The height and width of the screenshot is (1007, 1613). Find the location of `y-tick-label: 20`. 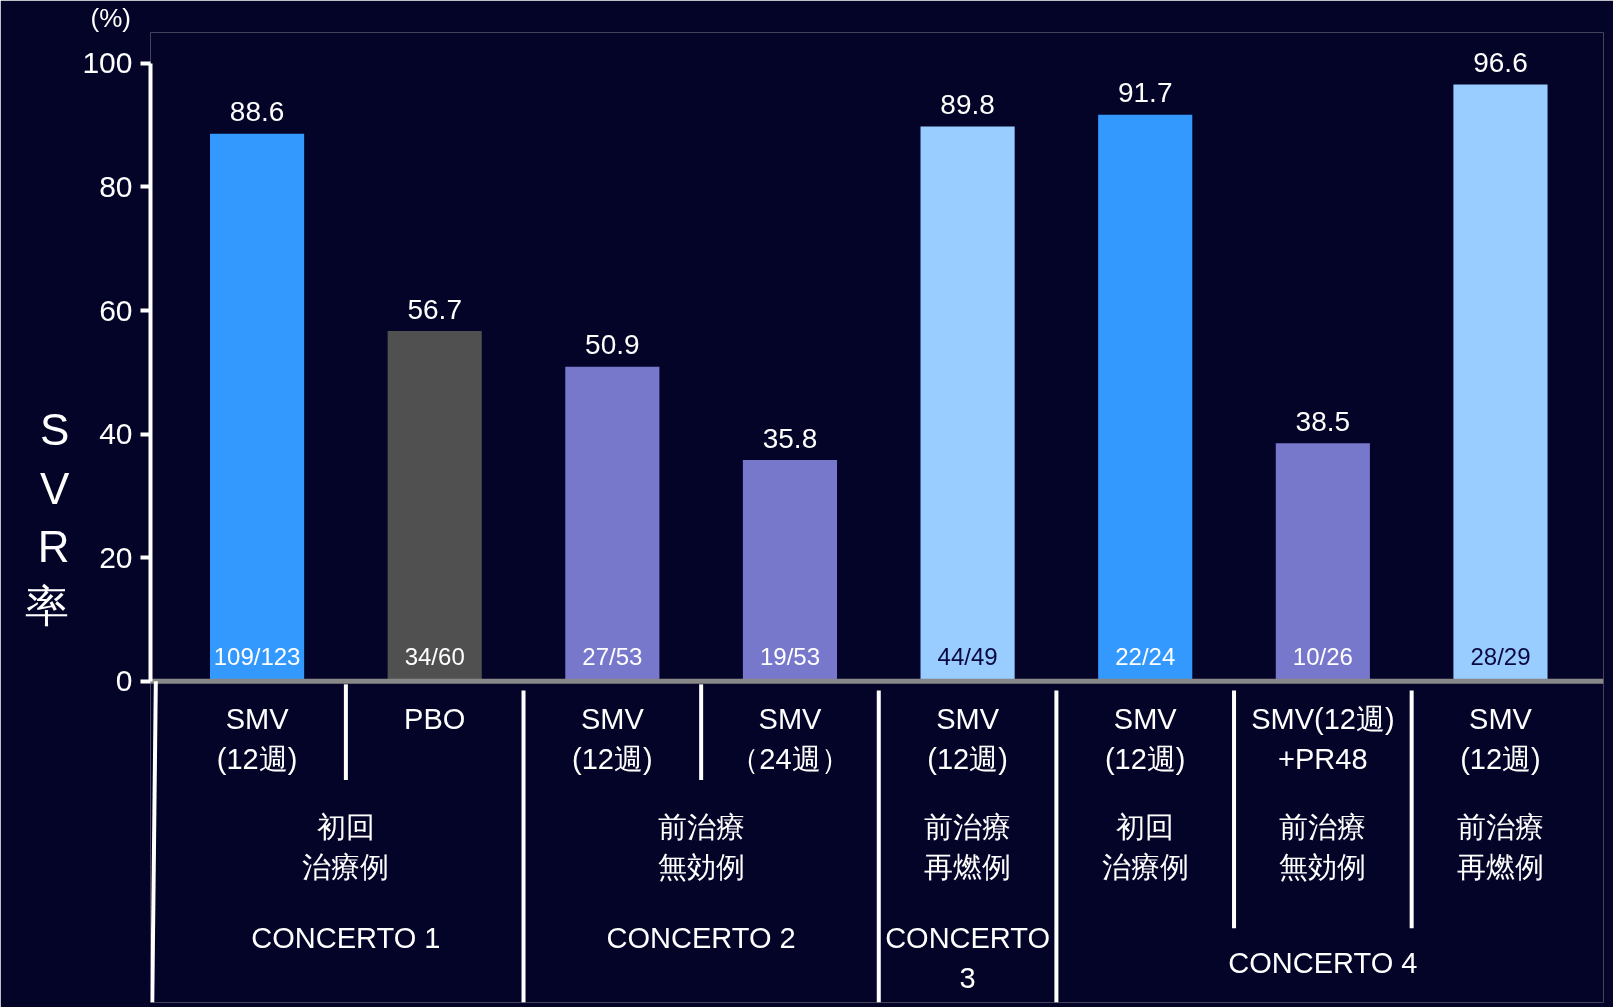

y-tick-label: 20 is located at coordinates (116, 557).